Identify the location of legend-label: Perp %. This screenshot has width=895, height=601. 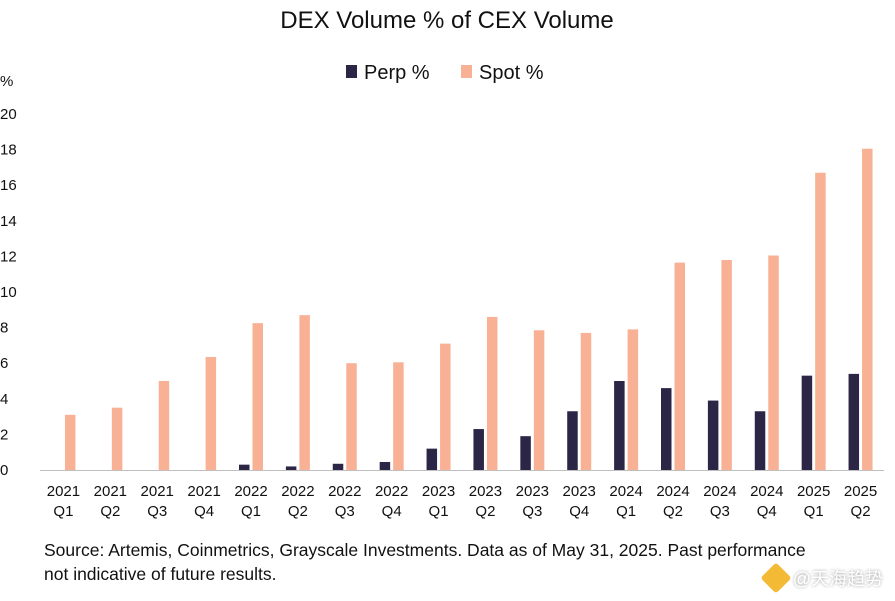
(397, 73).